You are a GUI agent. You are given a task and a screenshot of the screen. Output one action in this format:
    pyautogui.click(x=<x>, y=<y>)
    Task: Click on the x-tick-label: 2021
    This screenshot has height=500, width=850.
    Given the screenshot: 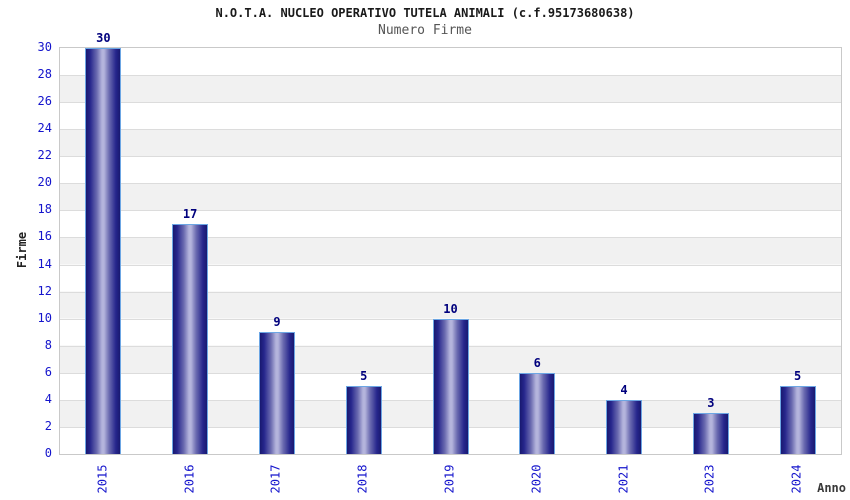 What is the action you would take?
    pyautogui.click(x=623, y=479)
    